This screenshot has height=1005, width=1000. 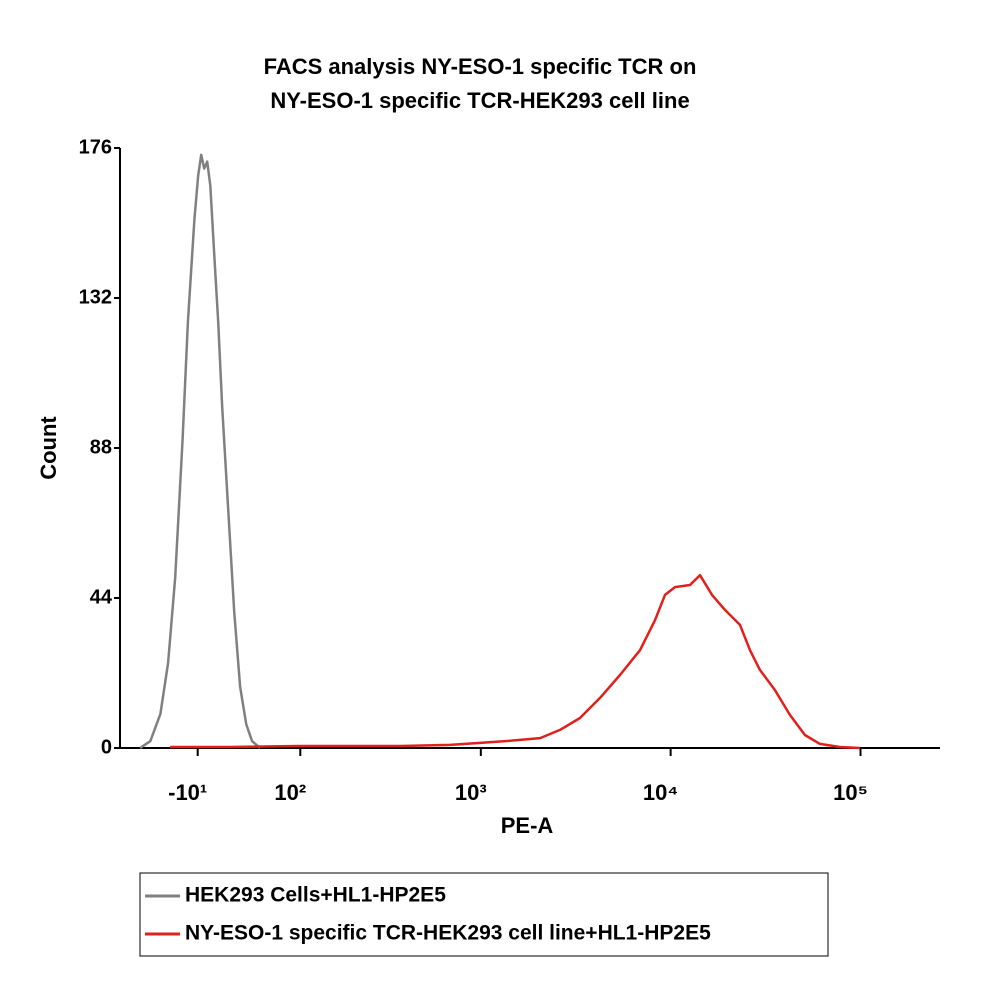 What do you see at coordinates (101, 447) in the screenshot?
I see `y-tick-label: 88` at bounding box center [101, 447].